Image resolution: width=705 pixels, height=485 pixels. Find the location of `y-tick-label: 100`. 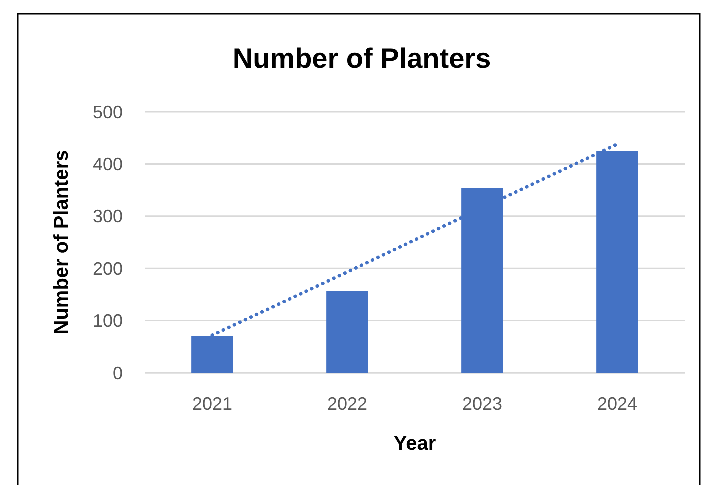

y-tick-label: 100 is located at coordinates (107, 321).